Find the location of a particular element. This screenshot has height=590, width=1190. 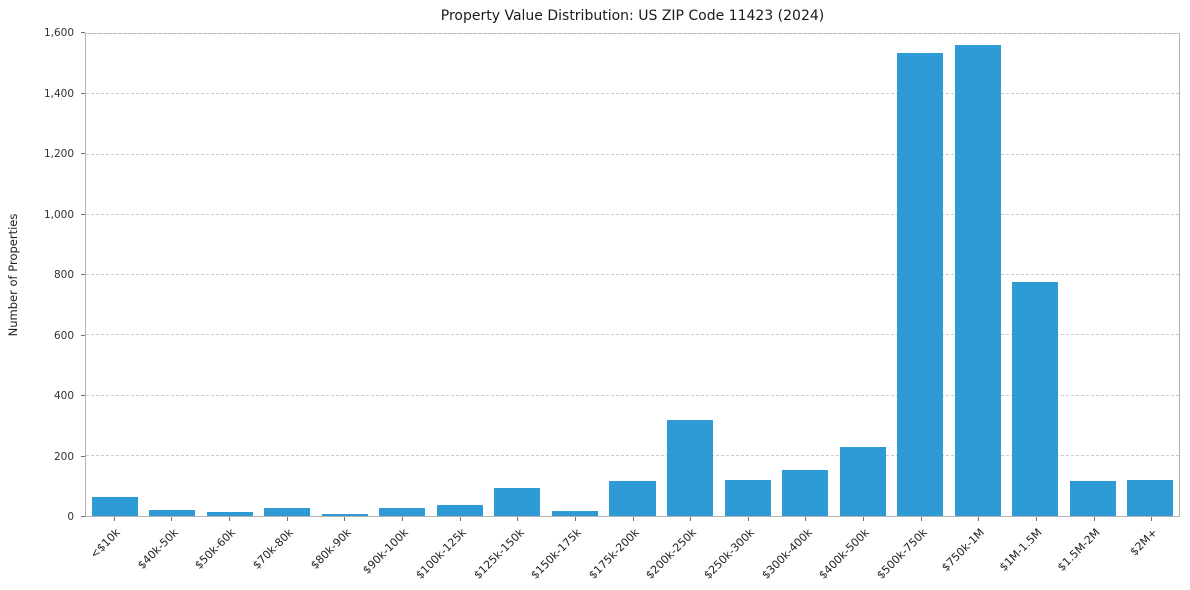

y-tick-label: 800 is located at coordinates (63, 275).